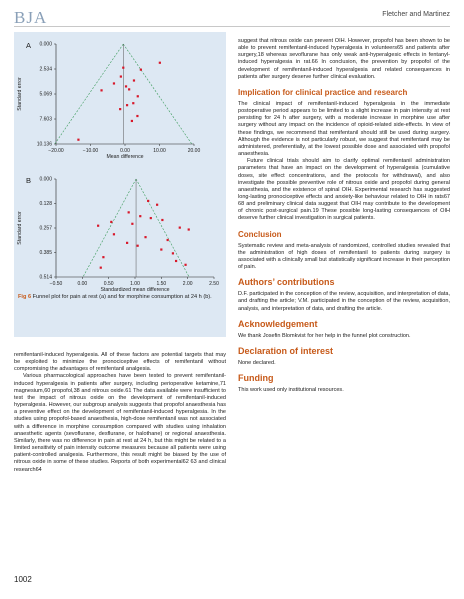 The image size is (464, 599). Describe the element at coordinates (91, 151) in the screenshot. I see `x-tick-label: −10.00` at that location.